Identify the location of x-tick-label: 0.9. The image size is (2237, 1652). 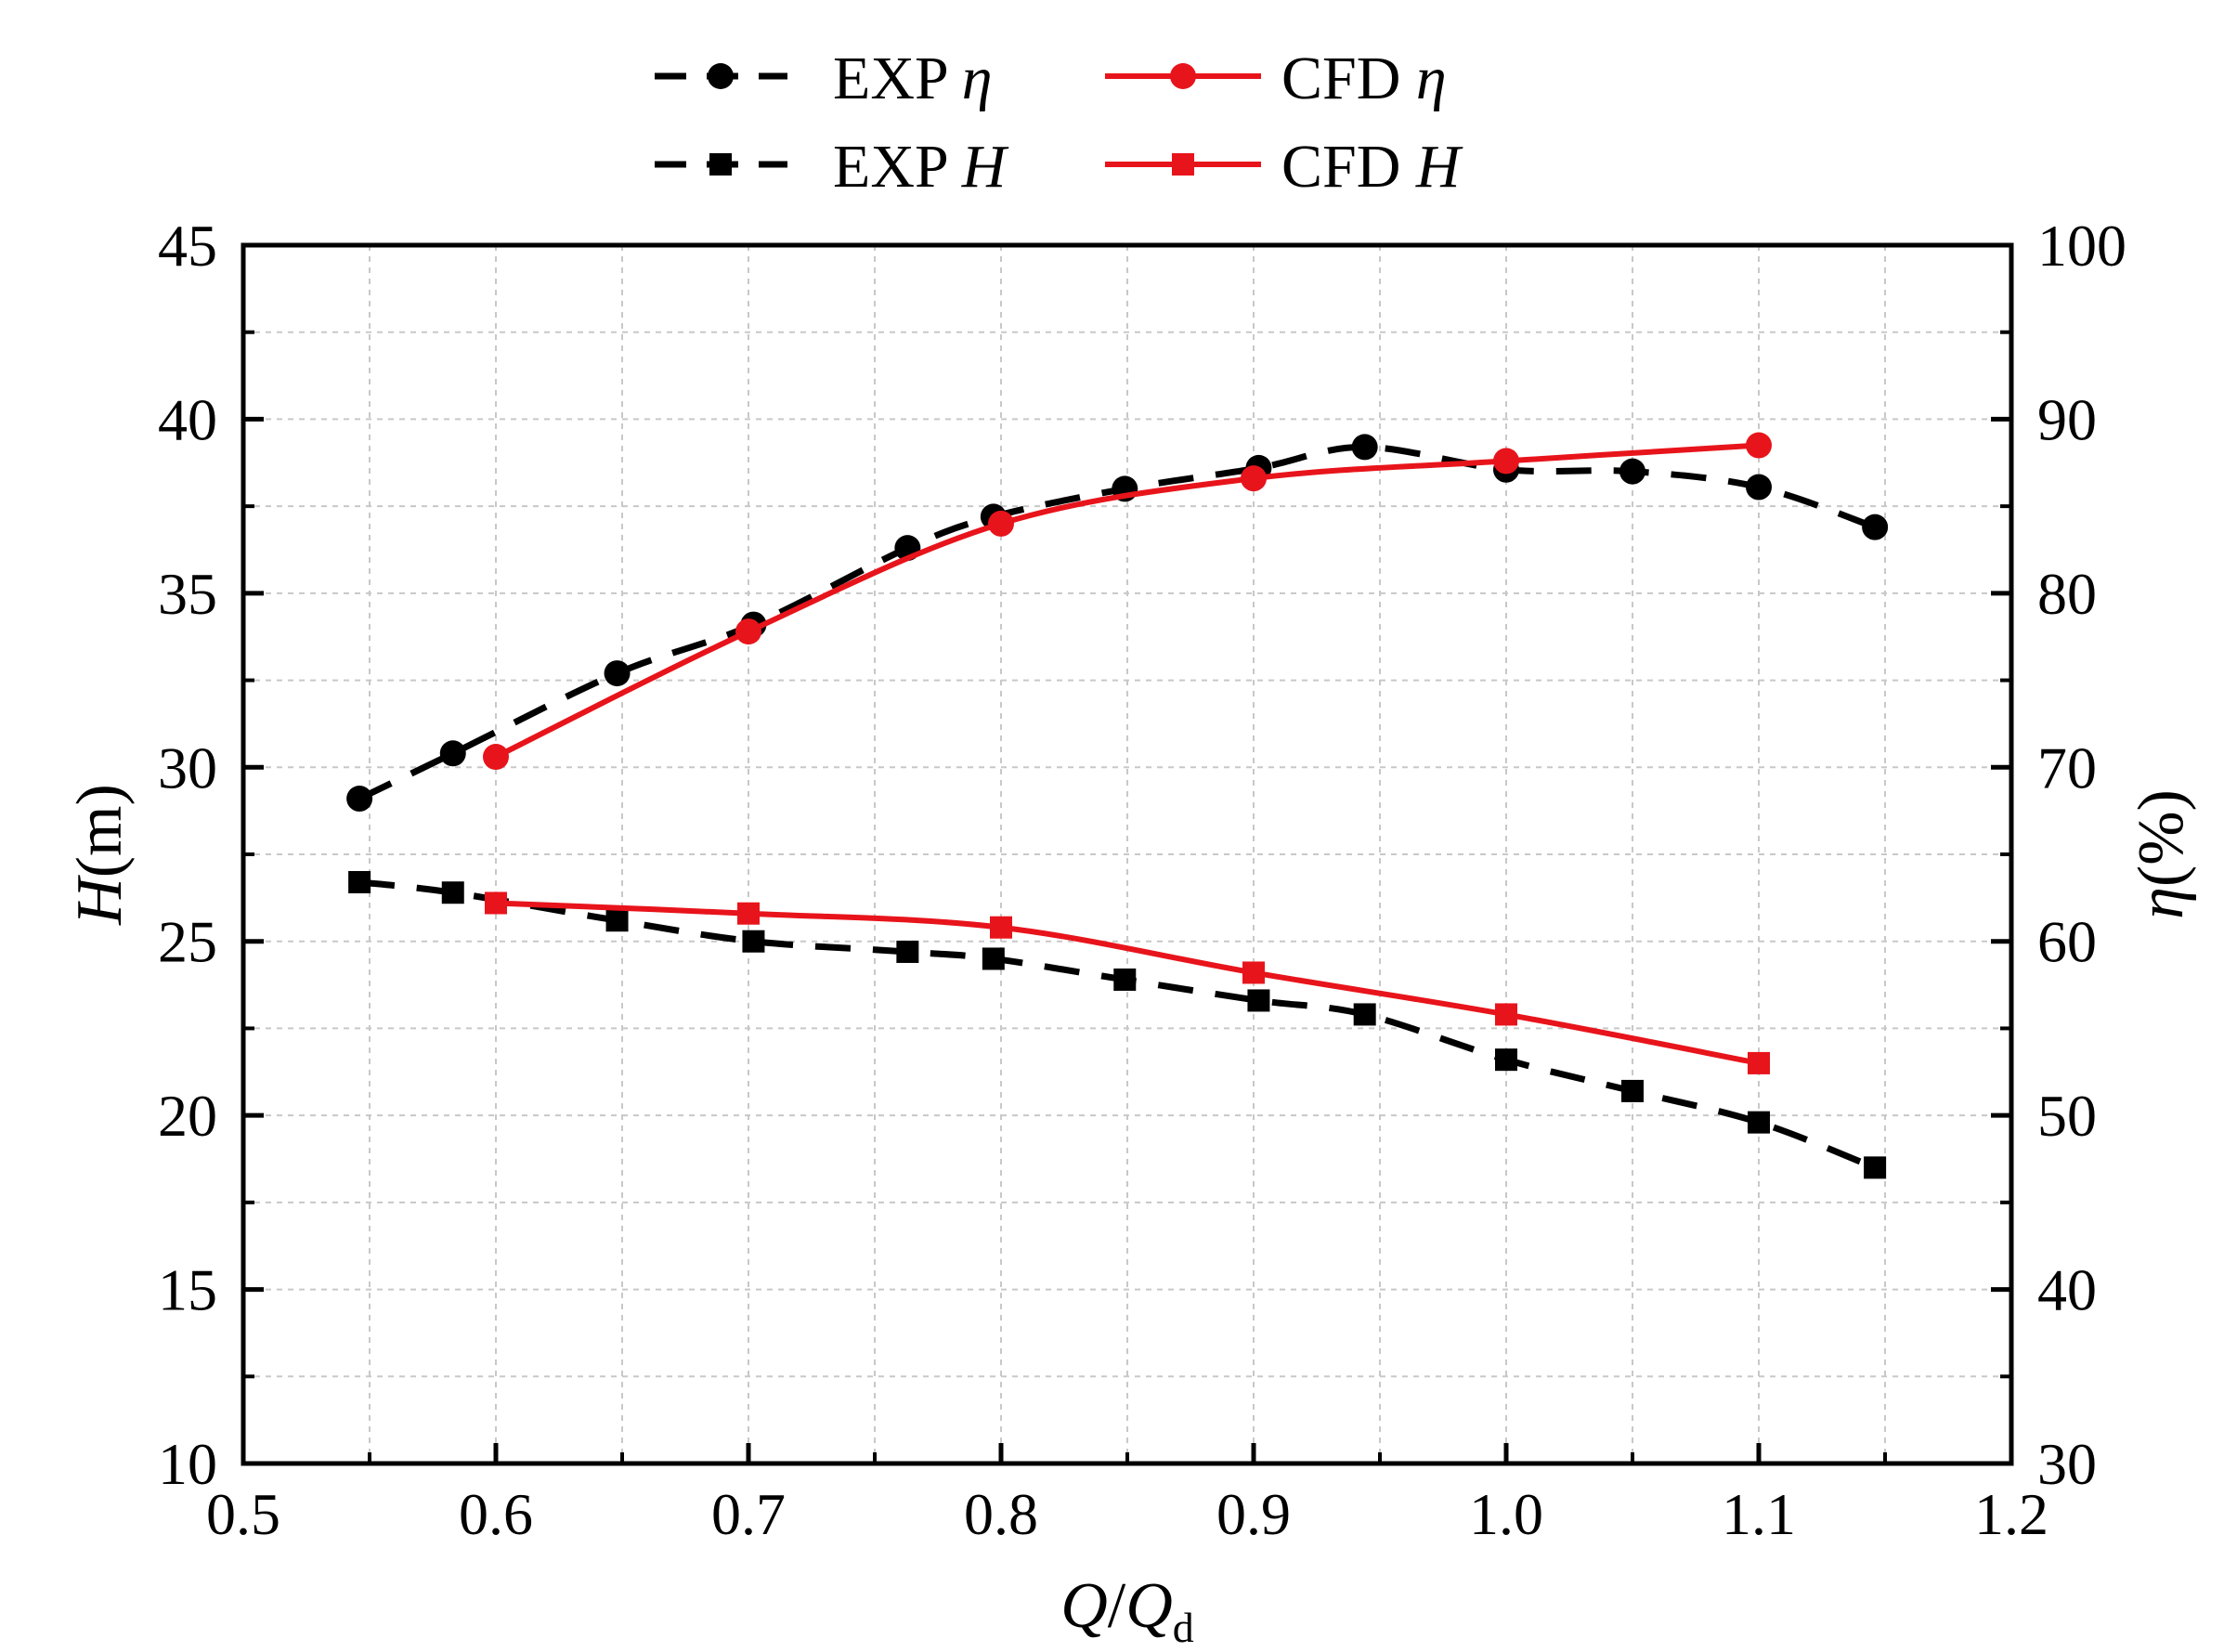
(1253, 1514).